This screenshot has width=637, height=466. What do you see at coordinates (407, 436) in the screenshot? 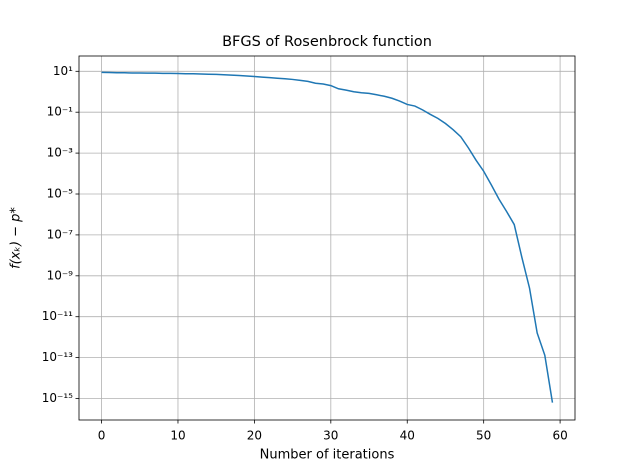
I see `x-tick-label: 40` at bounding box center [407, 436].